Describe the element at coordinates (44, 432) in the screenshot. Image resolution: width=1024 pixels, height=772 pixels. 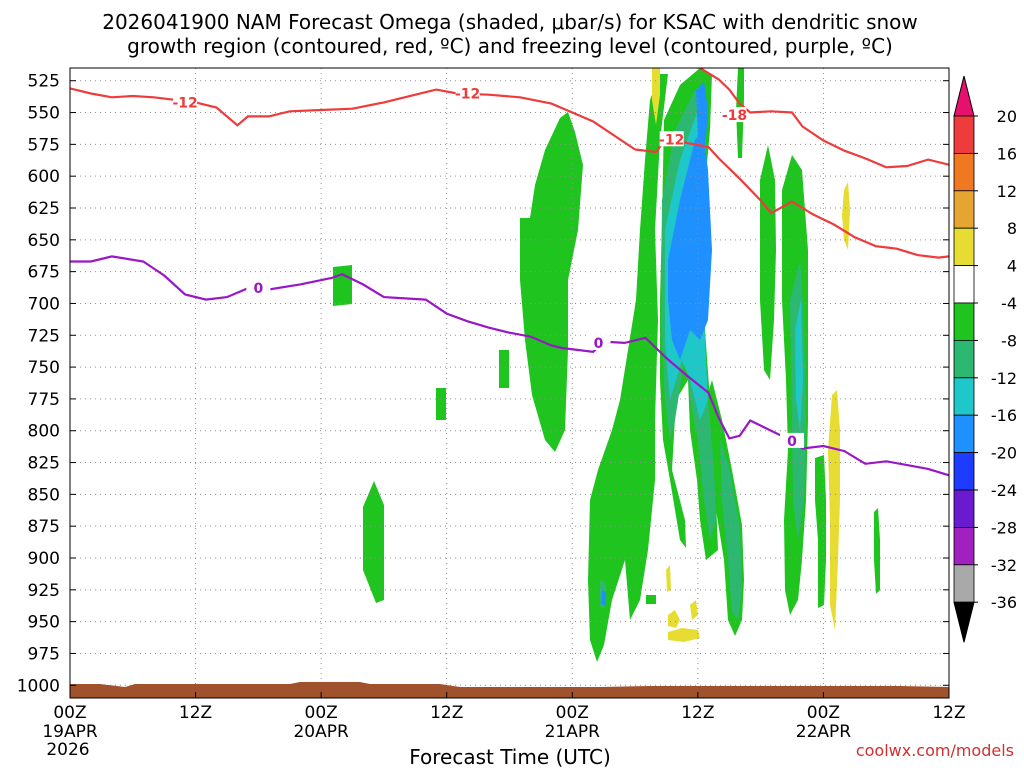
I see `y-tick-label: 800` at that location.